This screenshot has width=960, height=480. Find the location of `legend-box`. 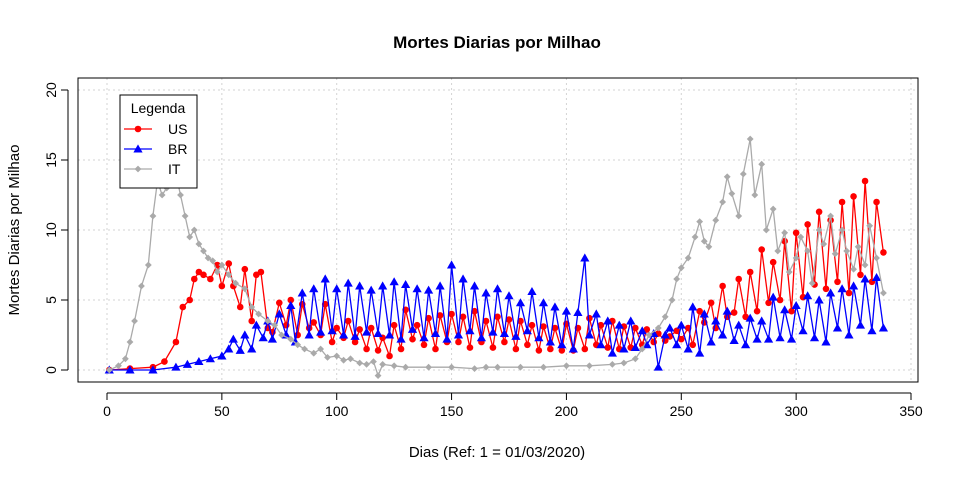

legend-box is located at coordinates (158, 141).